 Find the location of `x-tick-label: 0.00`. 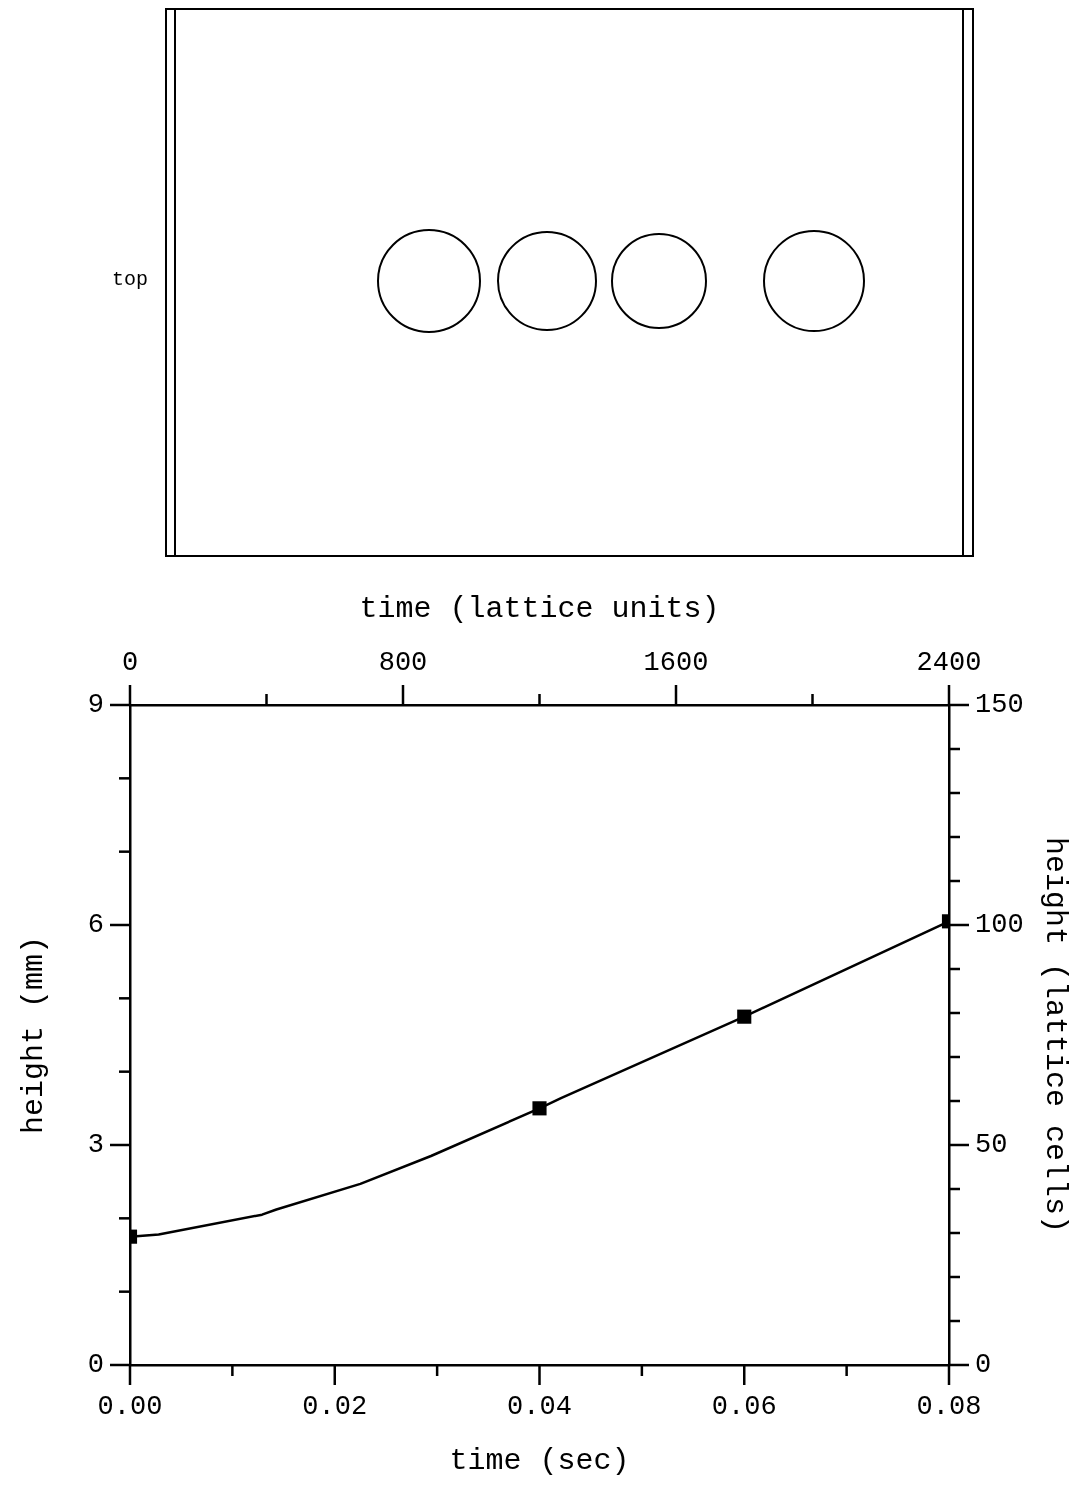

x-tick-label: 0.00 is located at coordinates (130, 1407).